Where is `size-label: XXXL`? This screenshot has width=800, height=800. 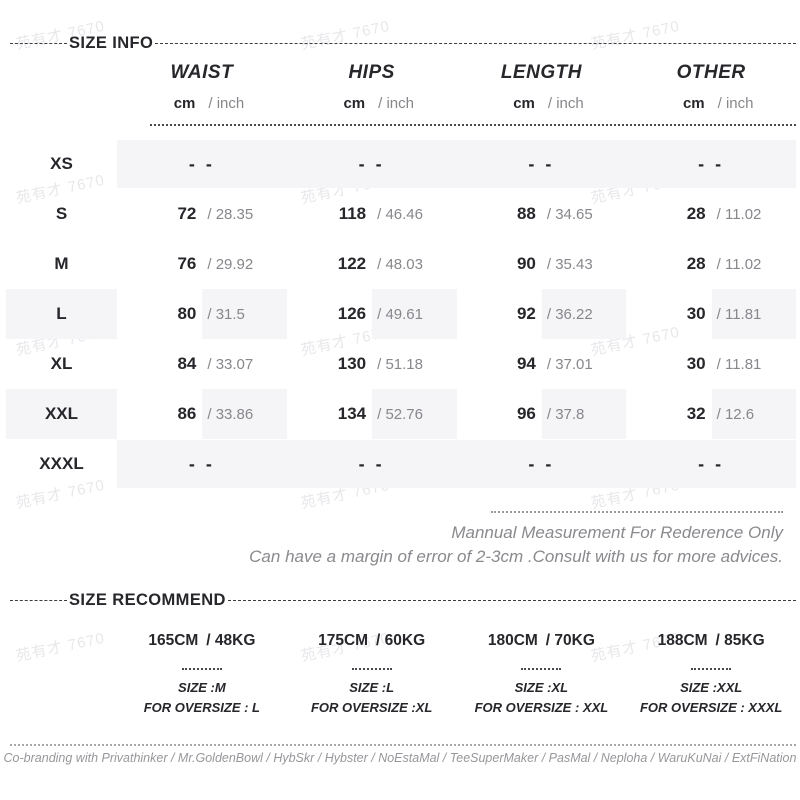
size-label: XXXL is located at coordinates (61, 463).